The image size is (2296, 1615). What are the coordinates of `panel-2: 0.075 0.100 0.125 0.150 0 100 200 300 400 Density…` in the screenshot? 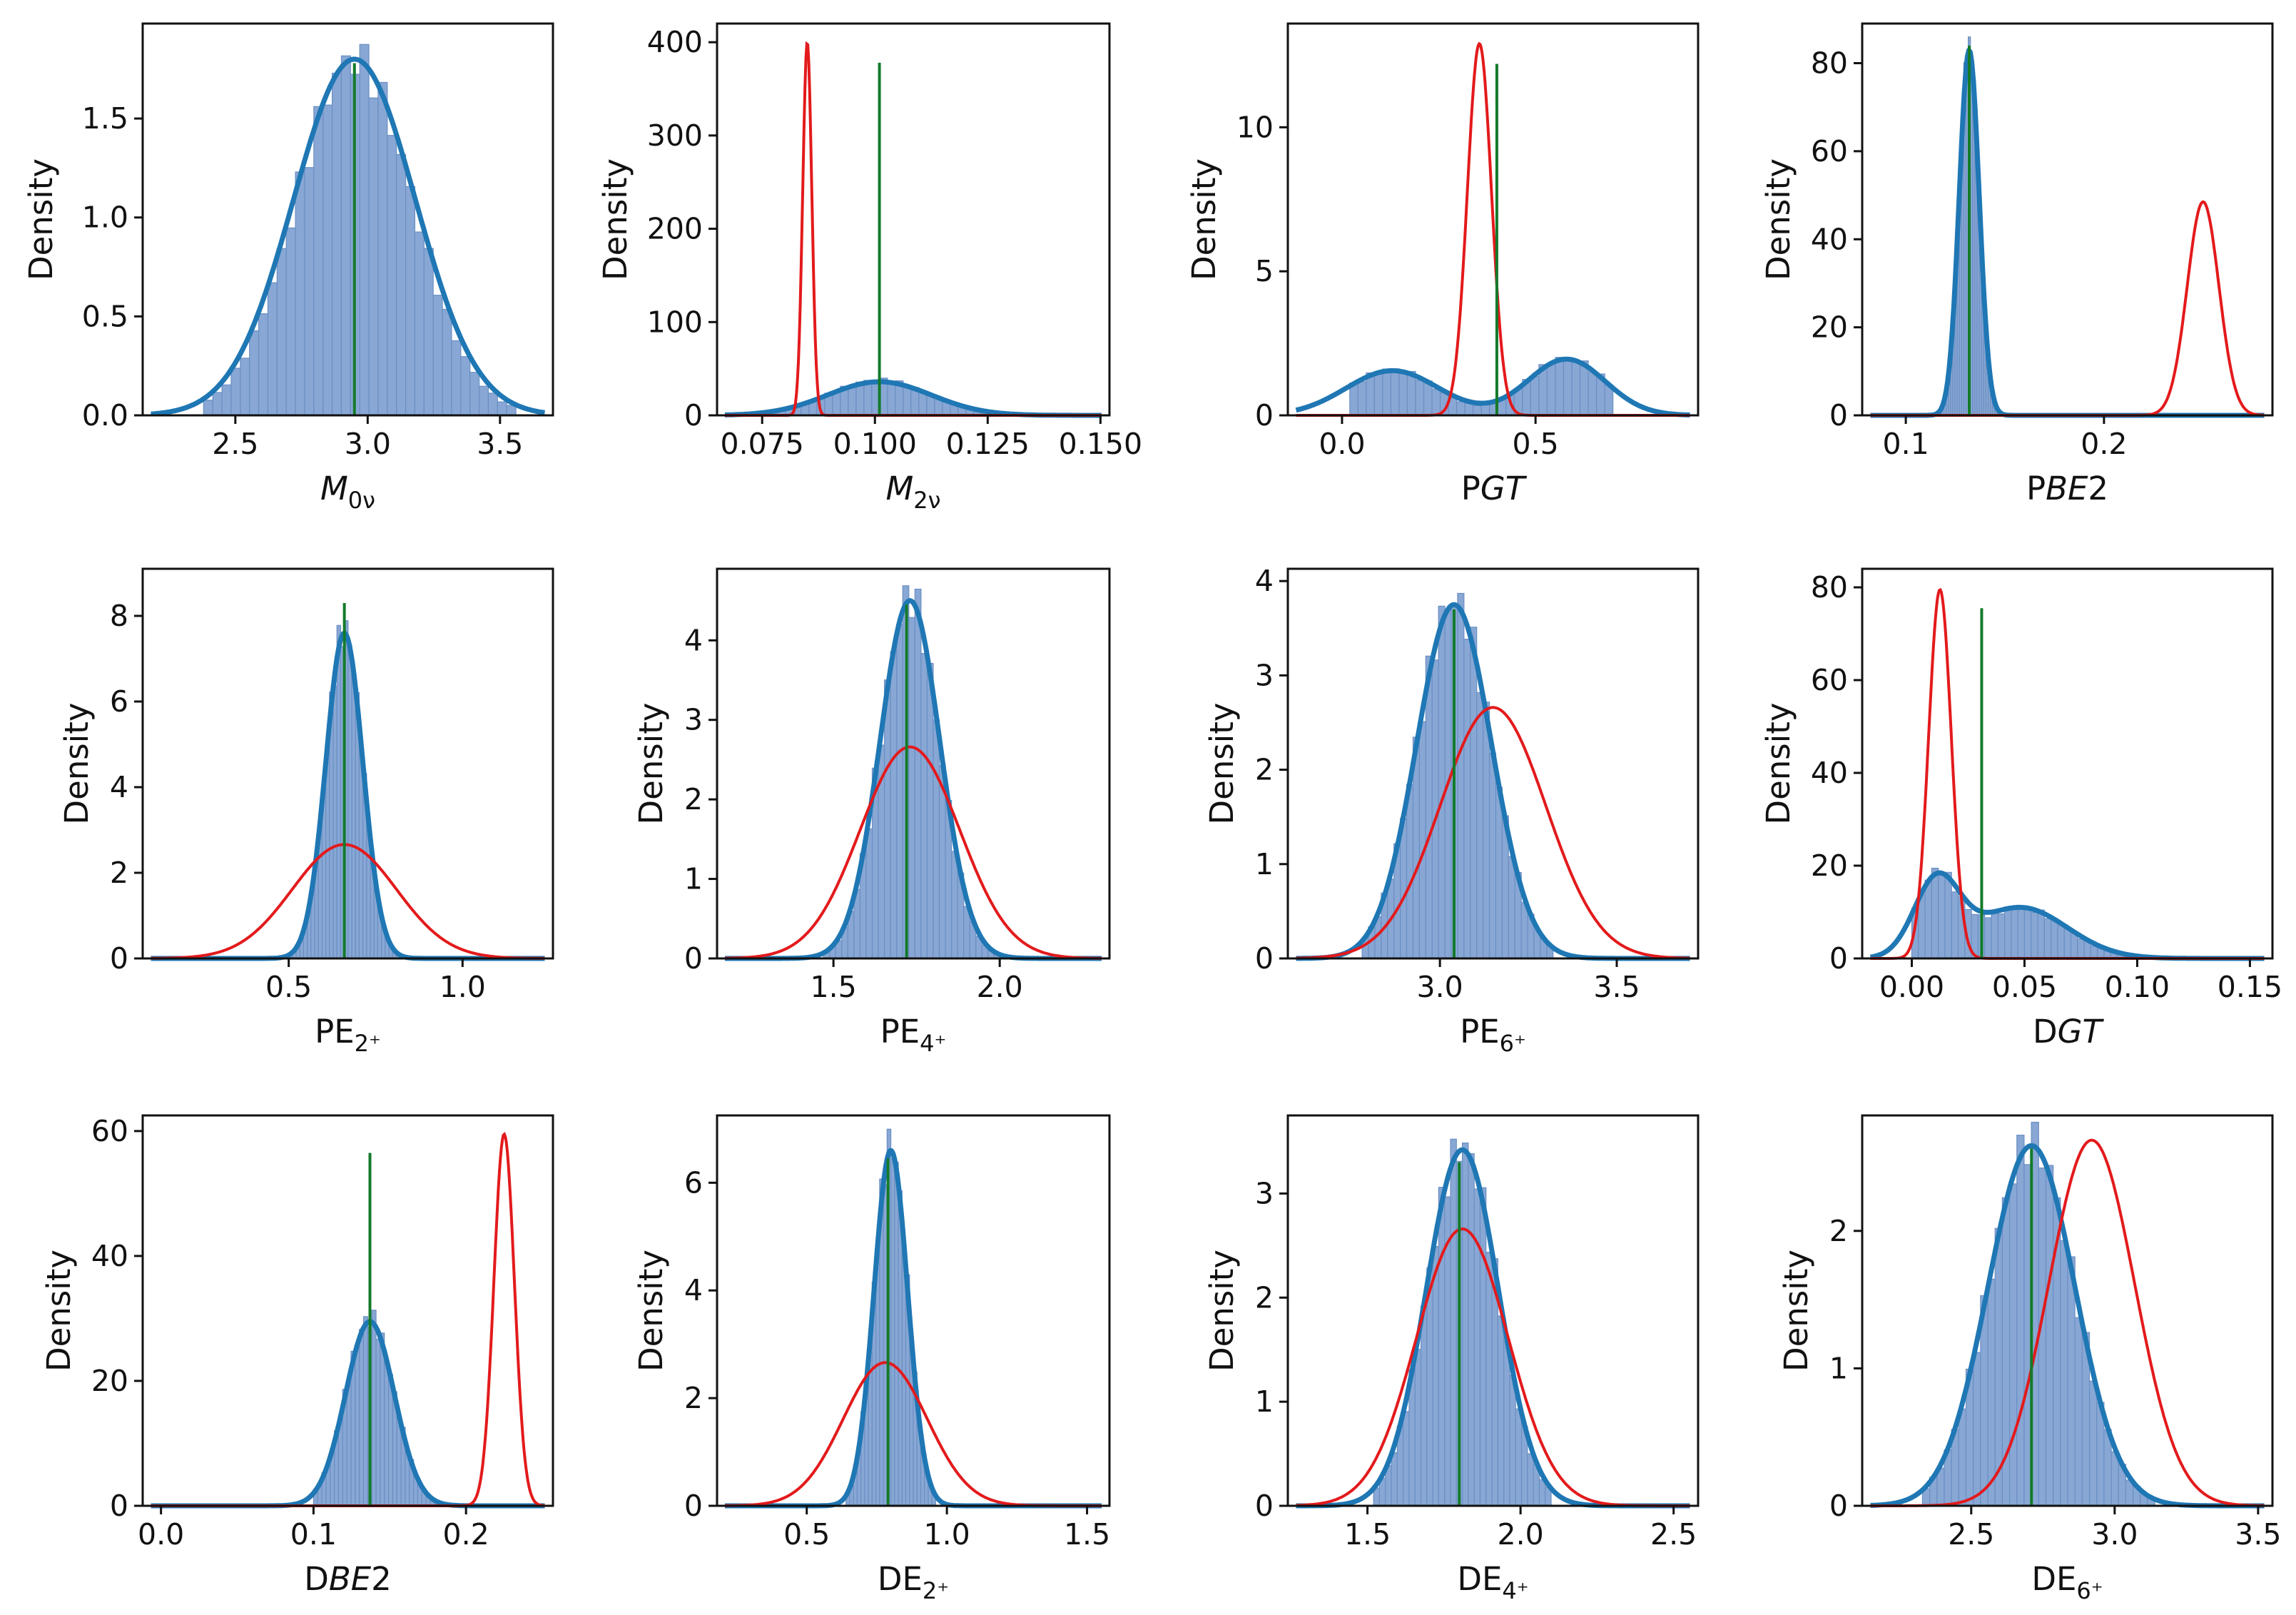 It's located at (869, 268).